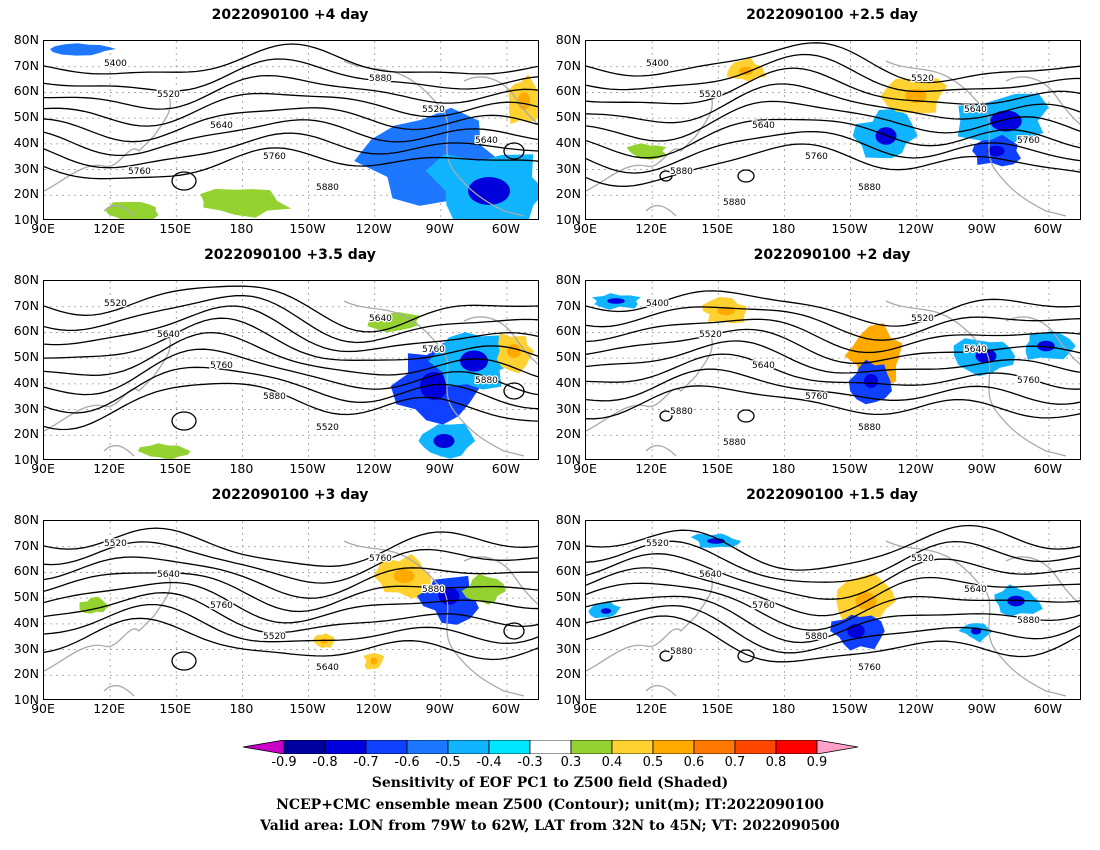  Describe the element at coordinates (568, 545) in the screenshot. I see `latitude-label: 70N` at that location.